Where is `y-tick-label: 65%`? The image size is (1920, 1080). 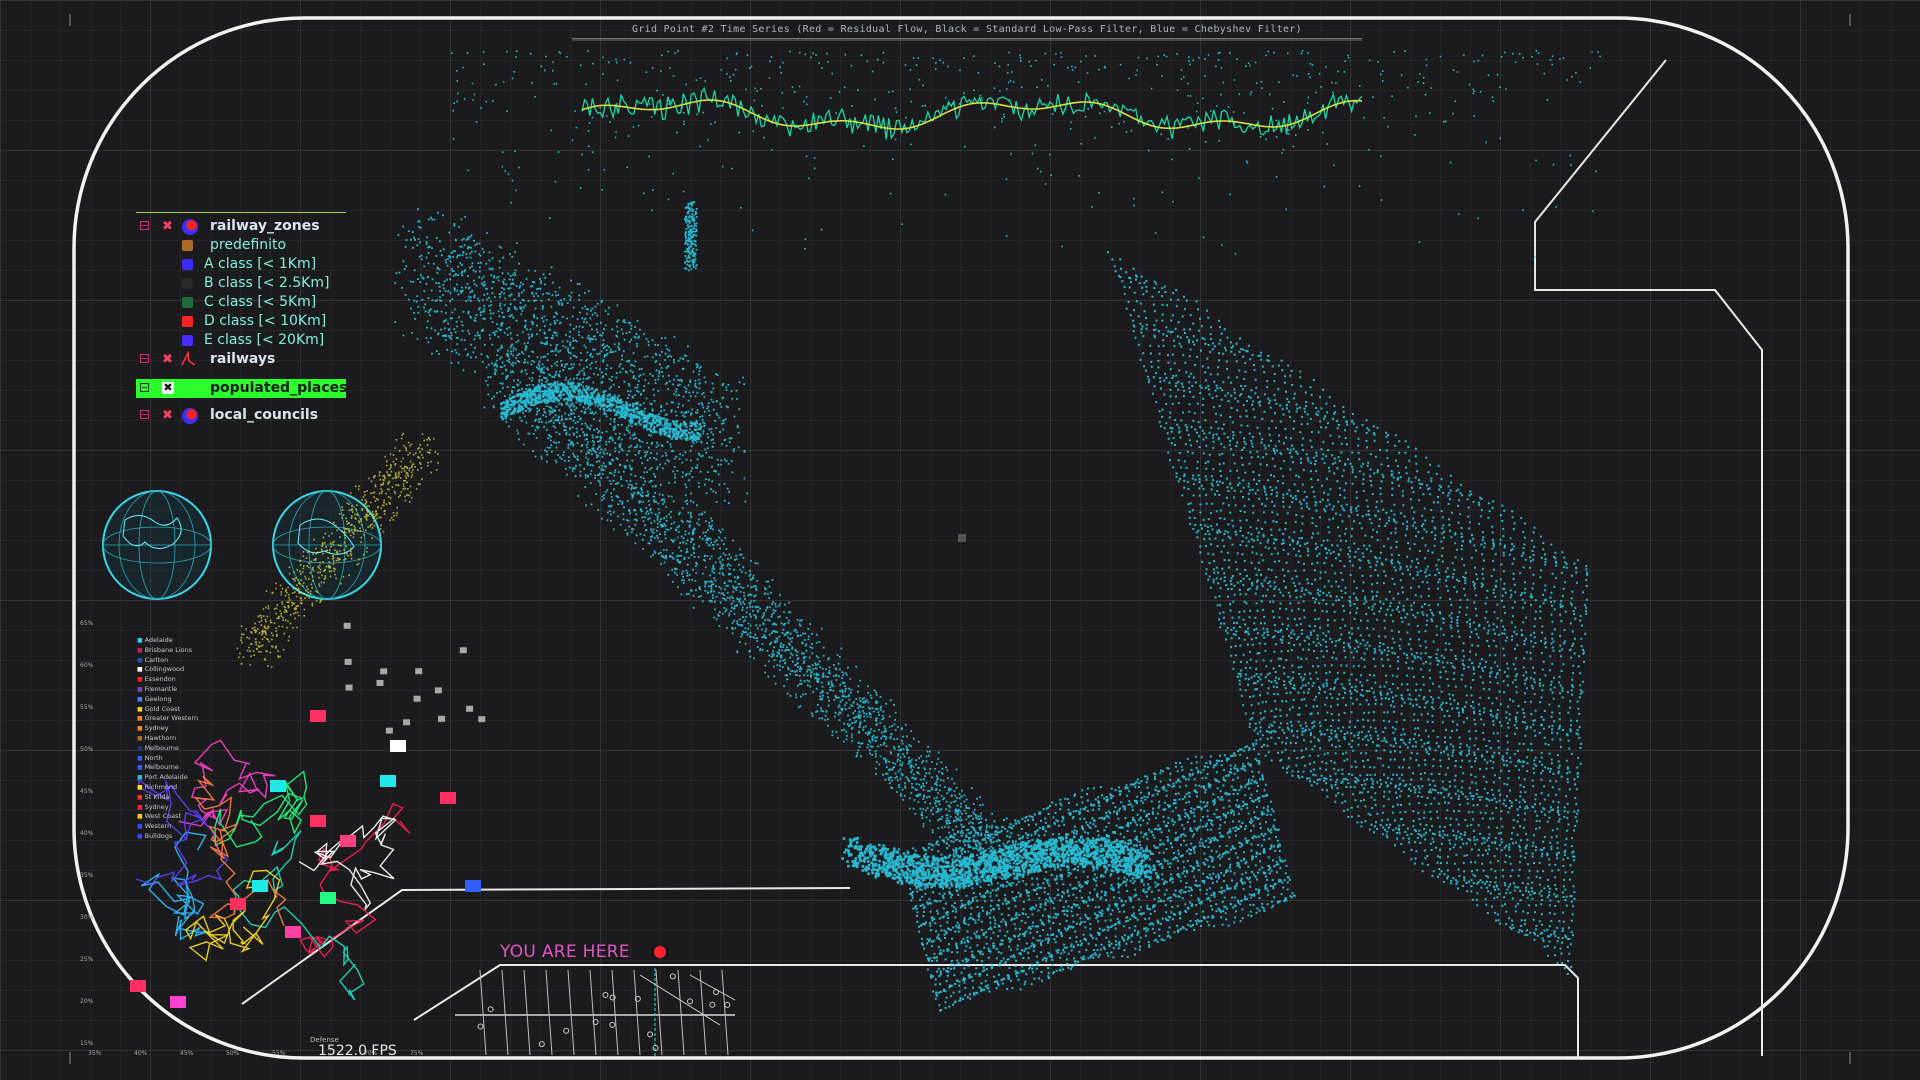
y-tick-label: 65% is located at coordinates (87, 623).